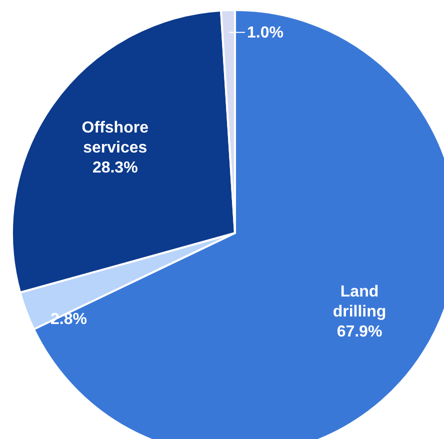 The height and width of the screenshot is (439, 444). Describe the element at coordinates (115, 167) in the screenshot. I see `data-label: 28.3%` at that location.